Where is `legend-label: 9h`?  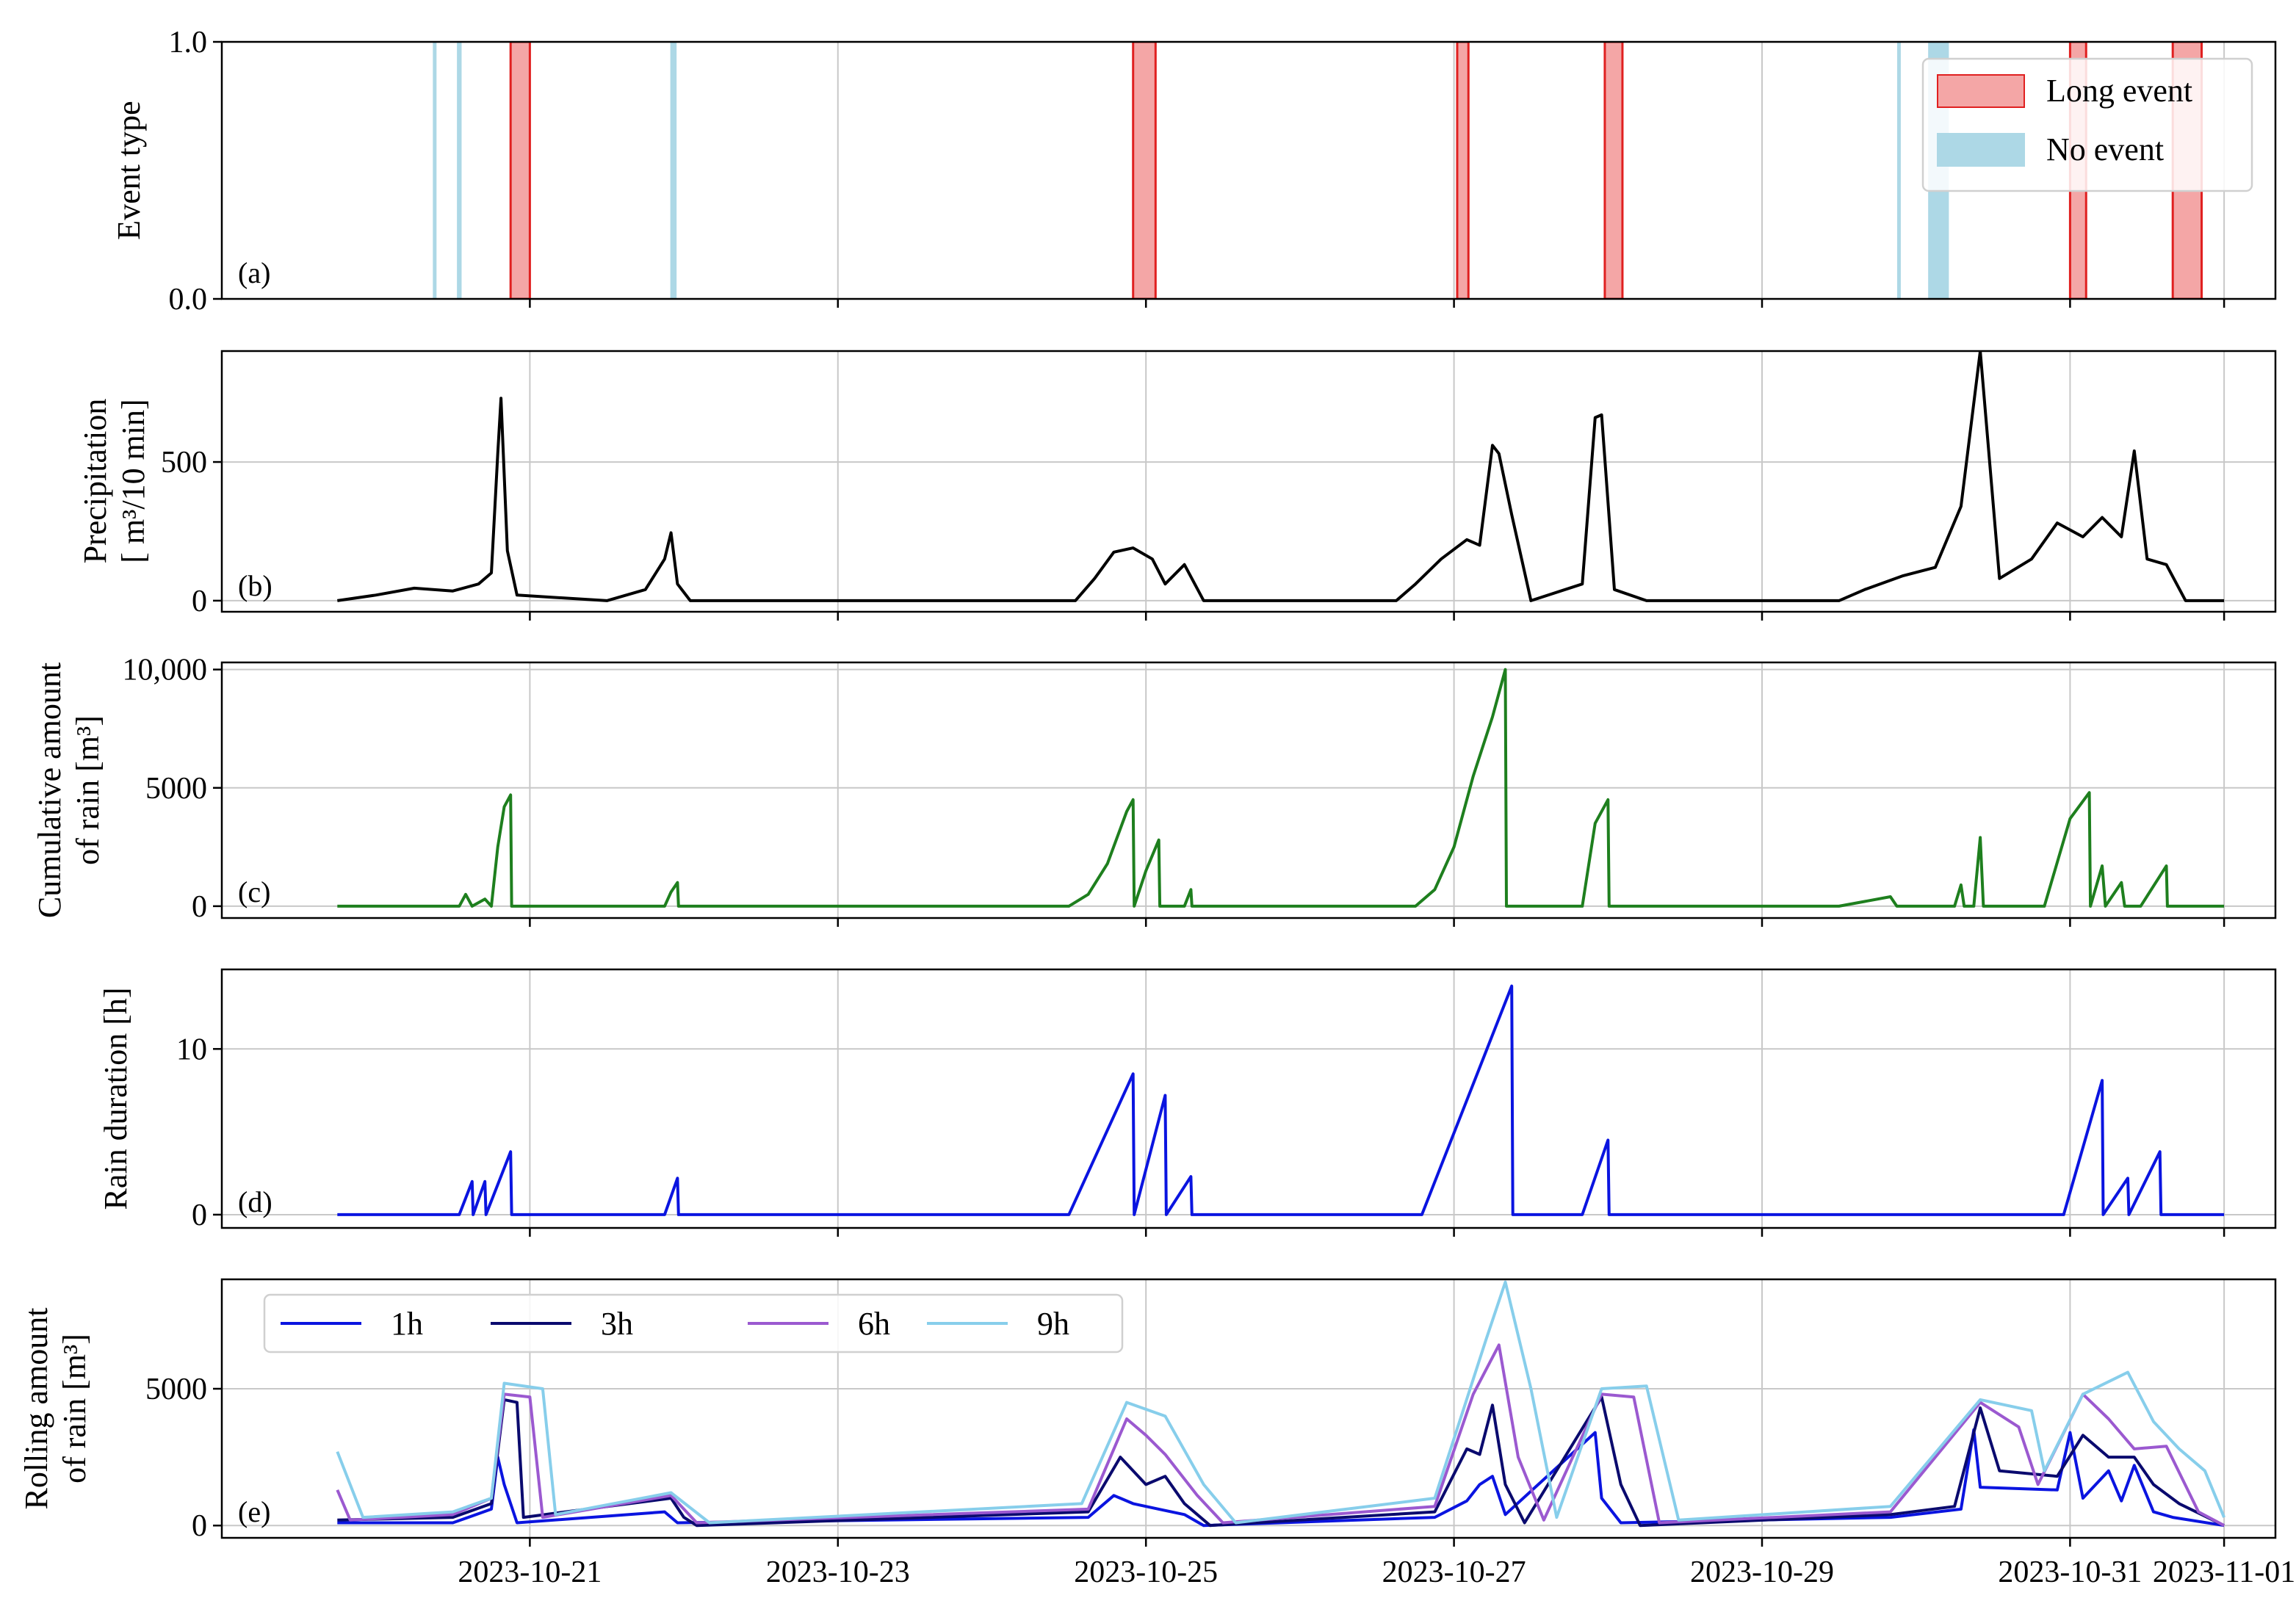
legend-label: 9h is located at coordinates (1053, 1324).